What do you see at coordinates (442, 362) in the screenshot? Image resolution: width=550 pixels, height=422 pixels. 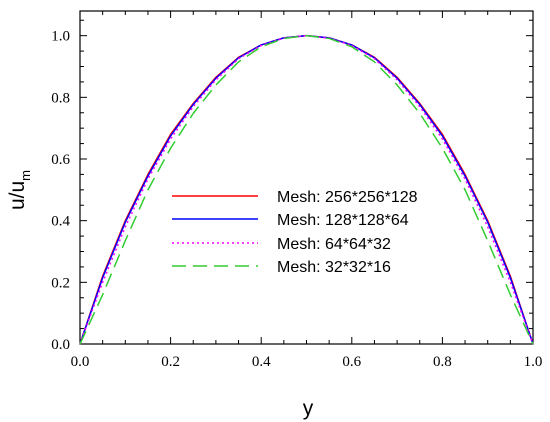 I see `x-tick-label: 0.8` at bounding box center [442, 362].